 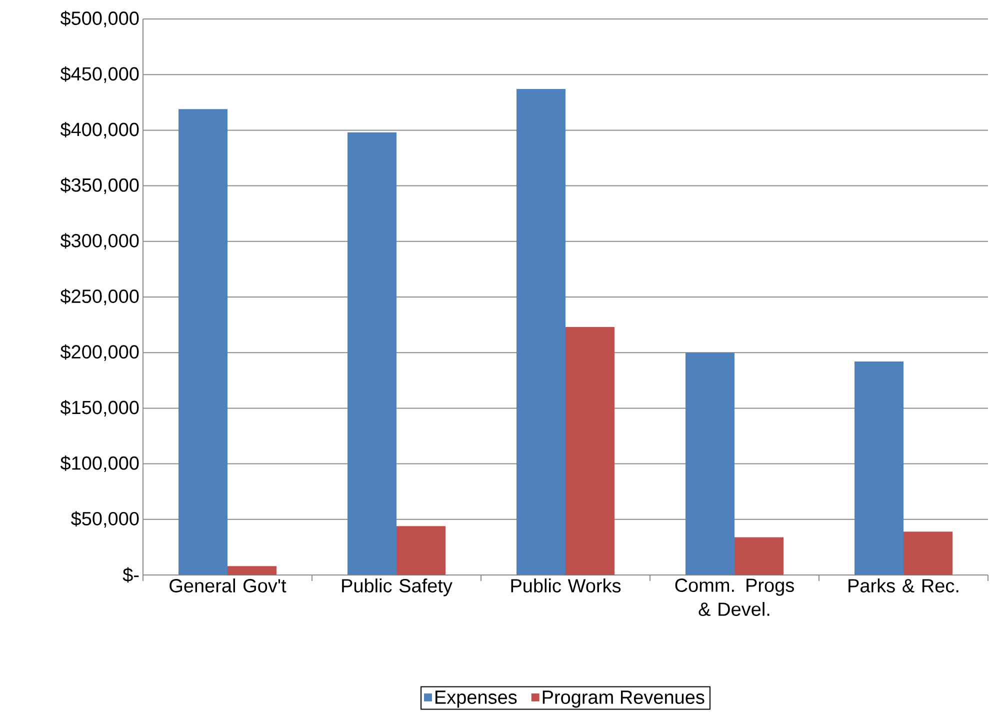 I want to click on y-tick-label: $450,000, so click(x=99, y=74).